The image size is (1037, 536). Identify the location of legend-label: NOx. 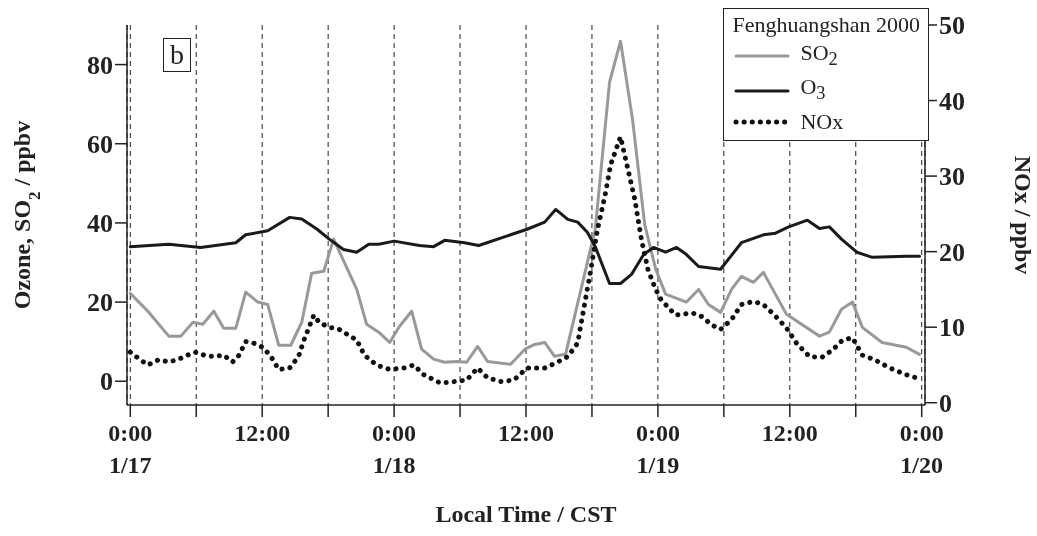
(822, 121).